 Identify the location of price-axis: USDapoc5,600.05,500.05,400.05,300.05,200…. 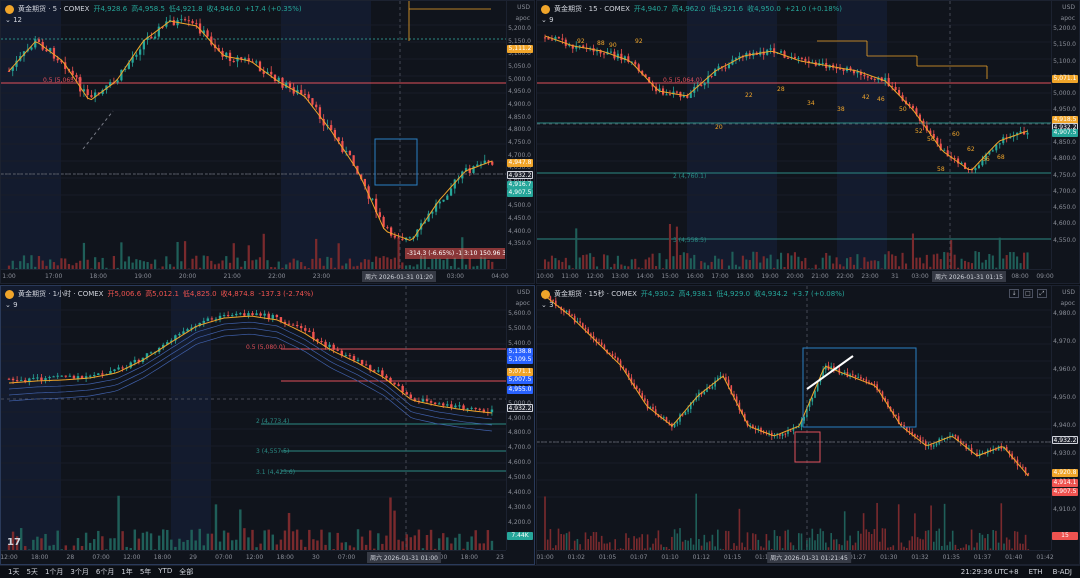
(520, 418).